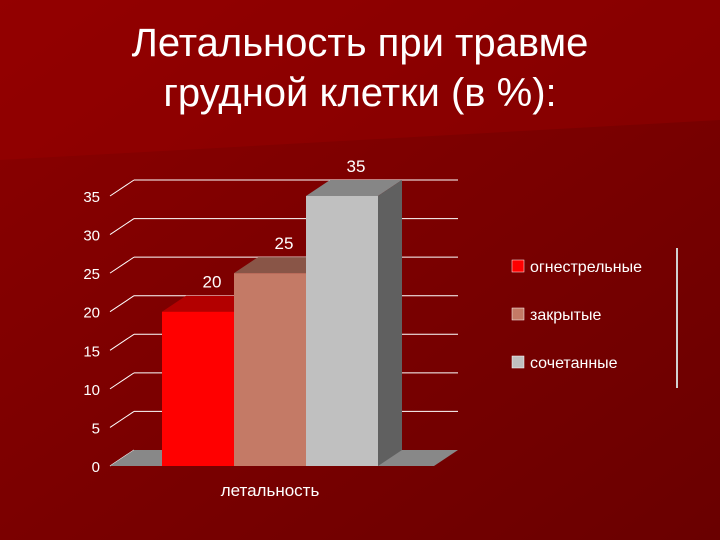 The height and width of the screenshot is (540, 720). I want to click on data-label: 35, so click(356, 166).